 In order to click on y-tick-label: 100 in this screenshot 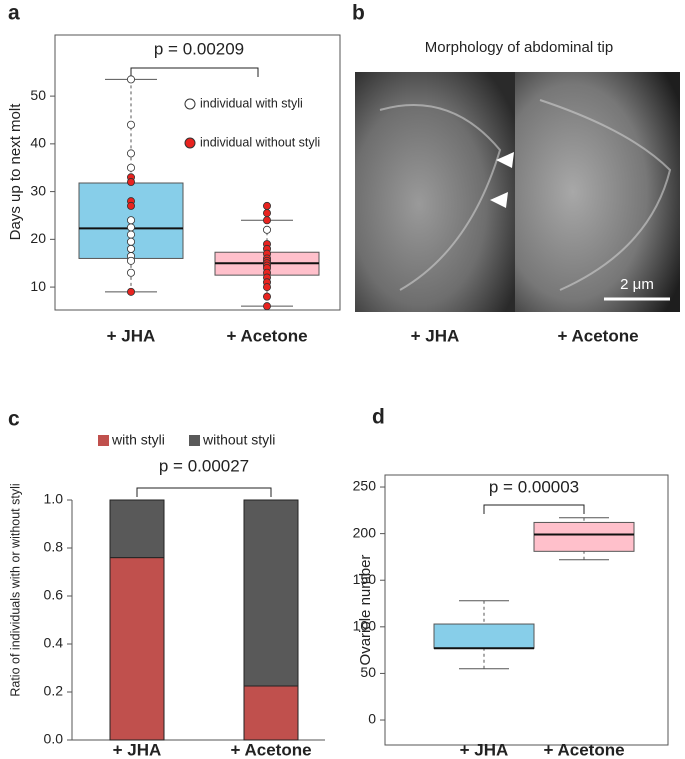, I will do `click(365, 626)`.